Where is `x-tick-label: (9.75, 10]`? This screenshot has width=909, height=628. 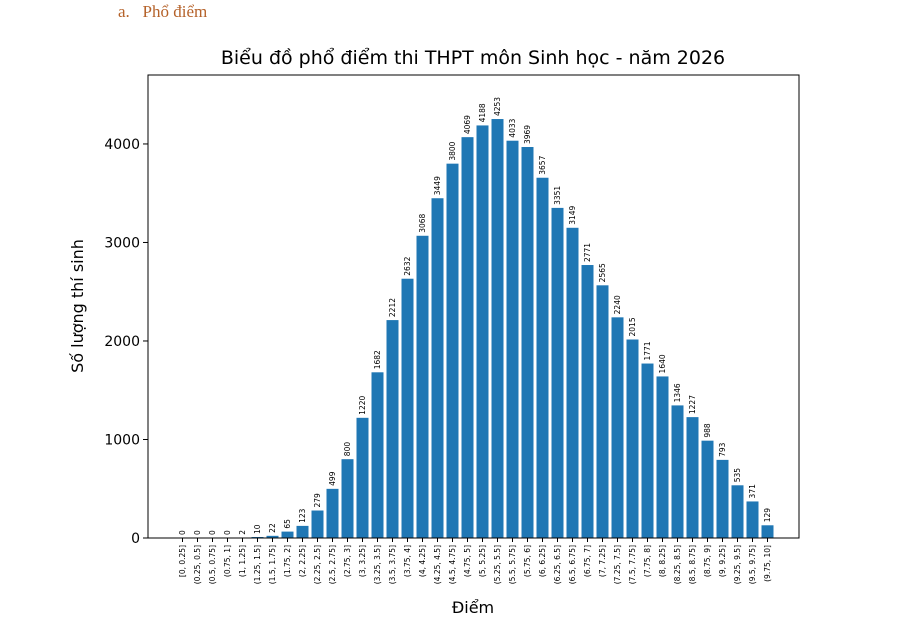 x-tick-label: (9.75, 10] is located at coordinates (767, 563).